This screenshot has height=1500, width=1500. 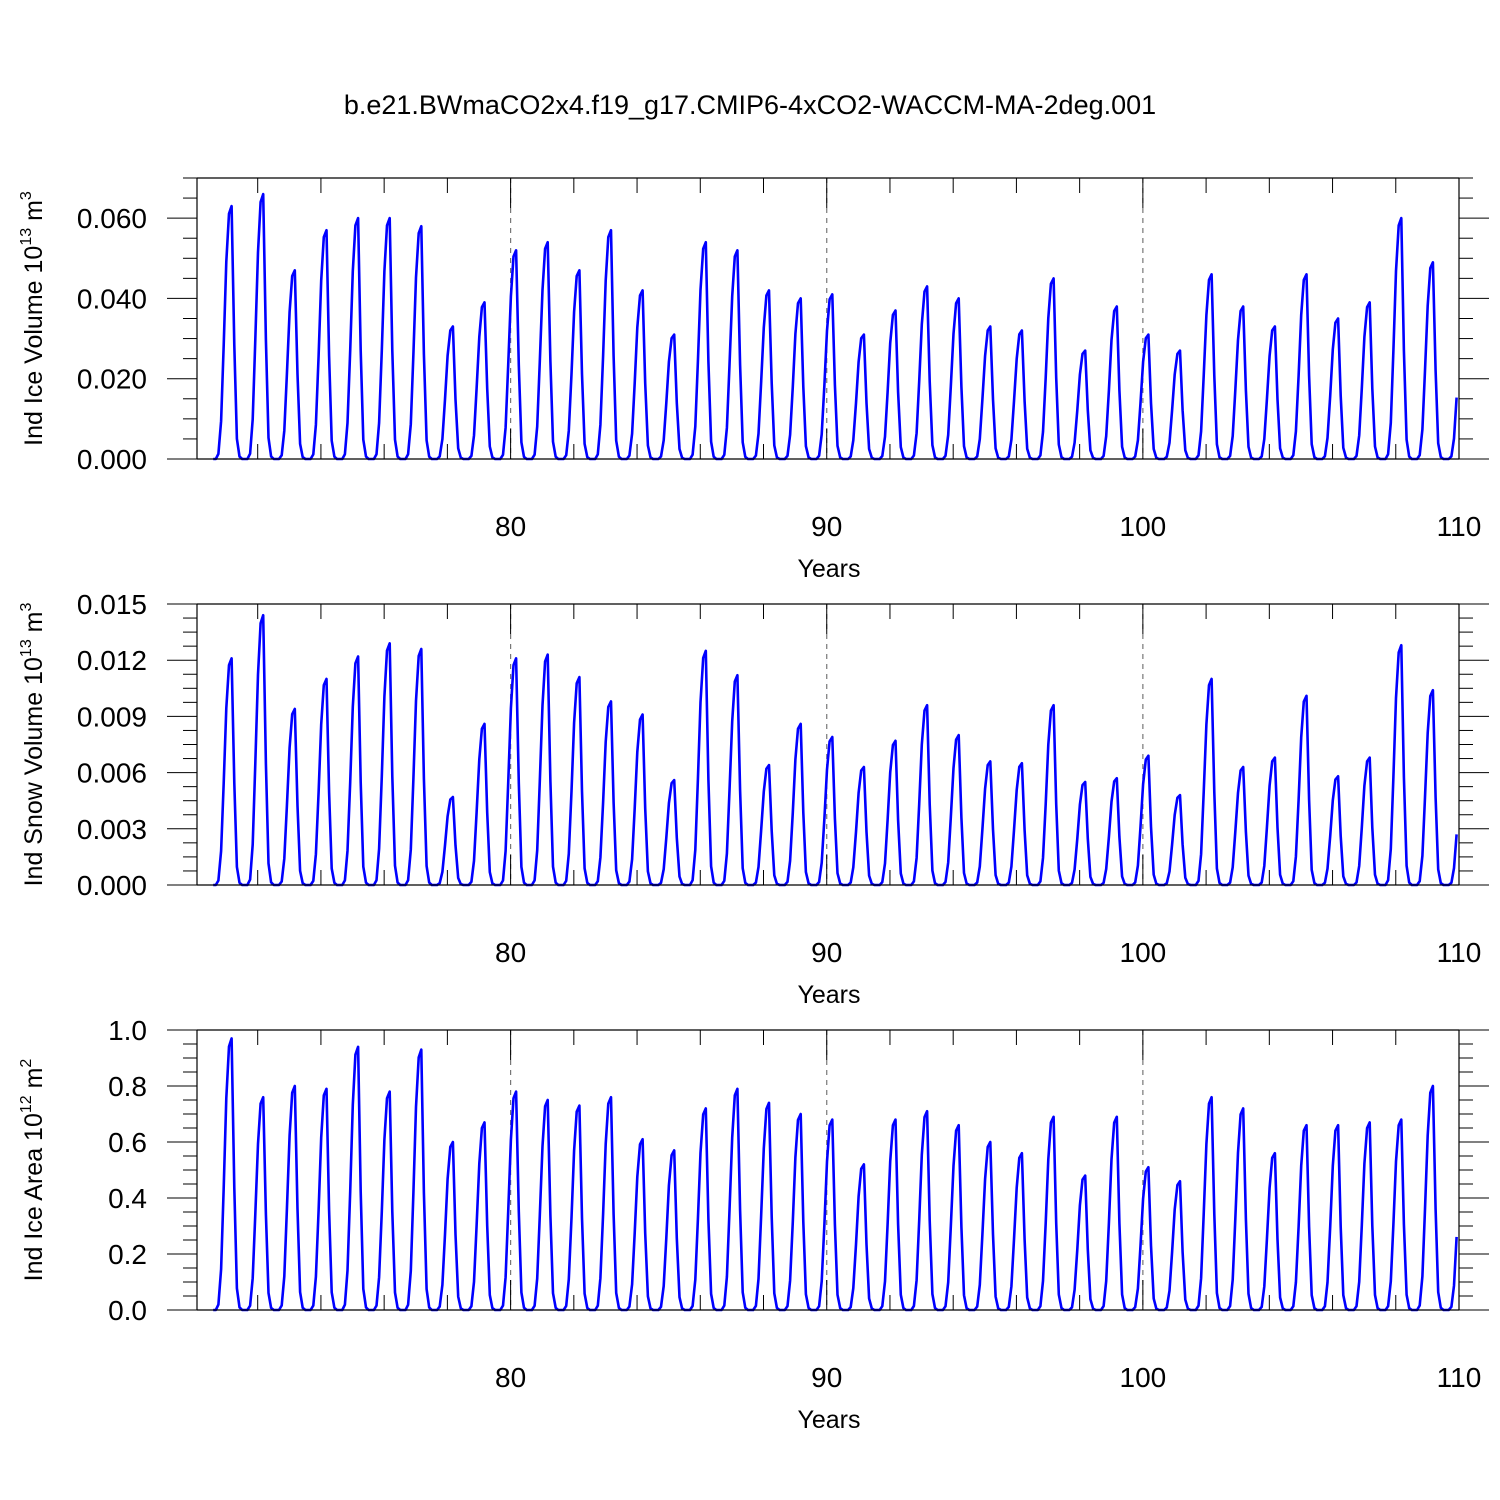 I want to click on y-axis-label-exponent: 12, so click(x=26, y=1104).